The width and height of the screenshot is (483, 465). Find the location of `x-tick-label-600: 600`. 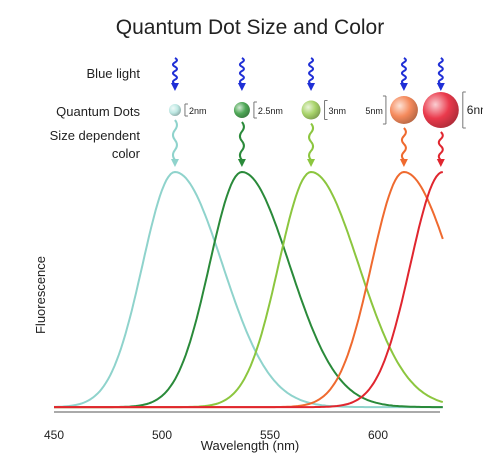

x-tick-label-600: 600 is located at coordinates (378, 435).